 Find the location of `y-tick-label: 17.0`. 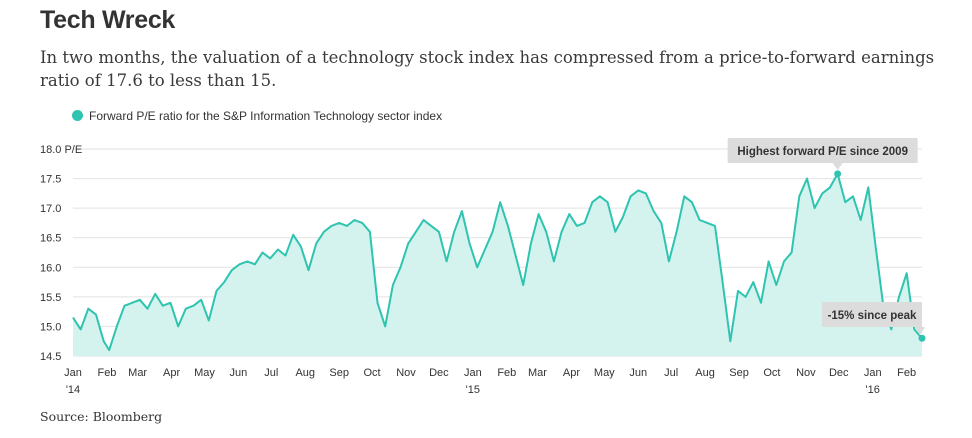

y-tick-label: 17.0 is located at coordinates (50, 209).